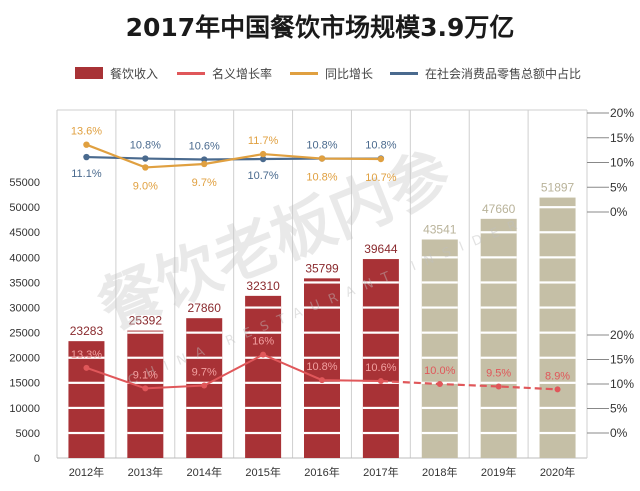 This screenshot has height=491, width=640. Describe the element at coordinates (320, 27) in the screenshot. I see `chart-title: 2017年中国餐饮市场规模3.9万亿` at that location.